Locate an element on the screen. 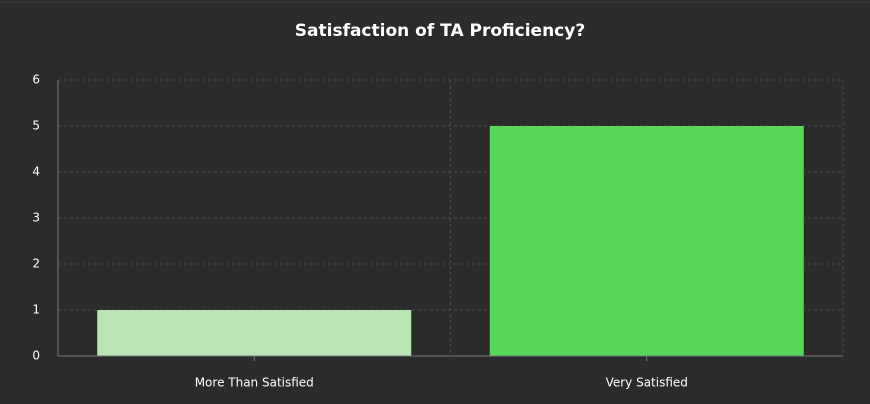 Image resolution: width=870 pixels, height=404 pixels. x-tick-label: More Than Satisfied is located at coordinates (254, 383).